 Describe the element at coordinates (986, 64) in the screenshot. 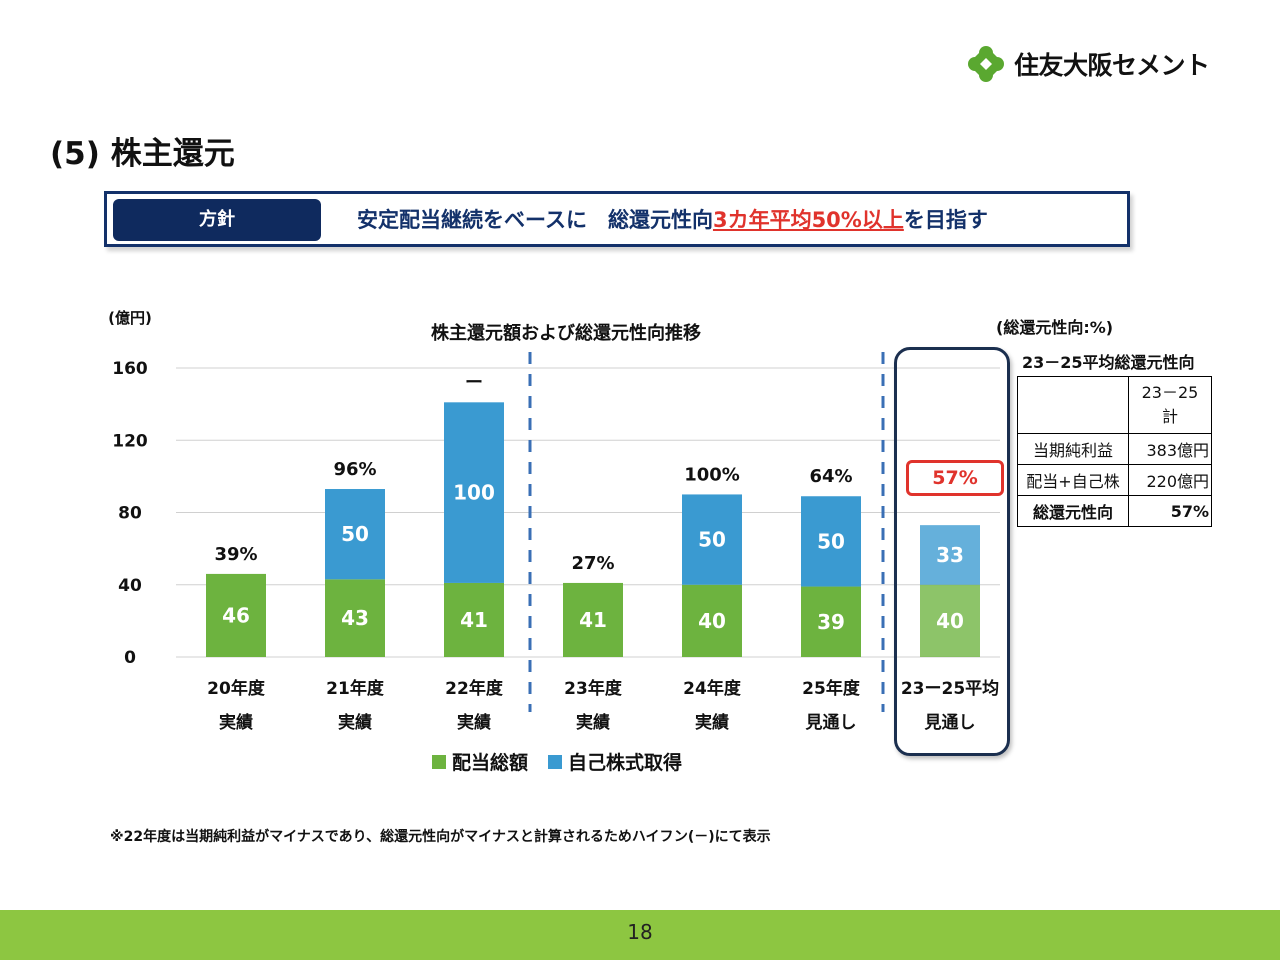

I see `logo-mark-icon` at that location.